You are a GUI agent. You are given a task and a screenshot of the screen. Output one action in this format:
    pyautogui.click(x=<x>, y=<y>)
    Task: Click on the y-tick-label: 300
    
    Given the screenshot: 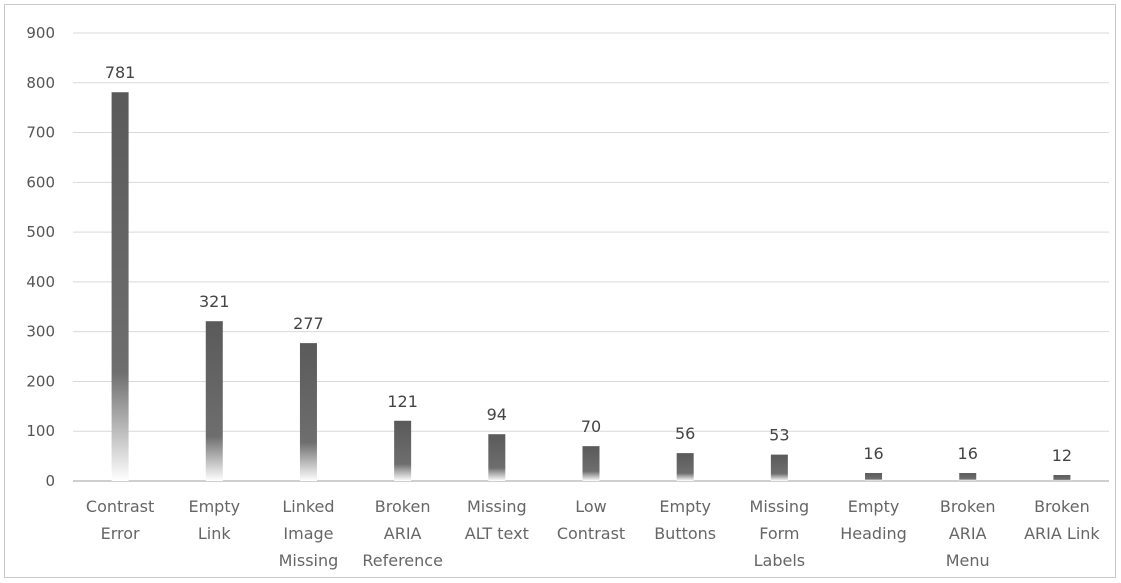 What is the action you would take?
    pyautogui.click(x=40, y=332)
    